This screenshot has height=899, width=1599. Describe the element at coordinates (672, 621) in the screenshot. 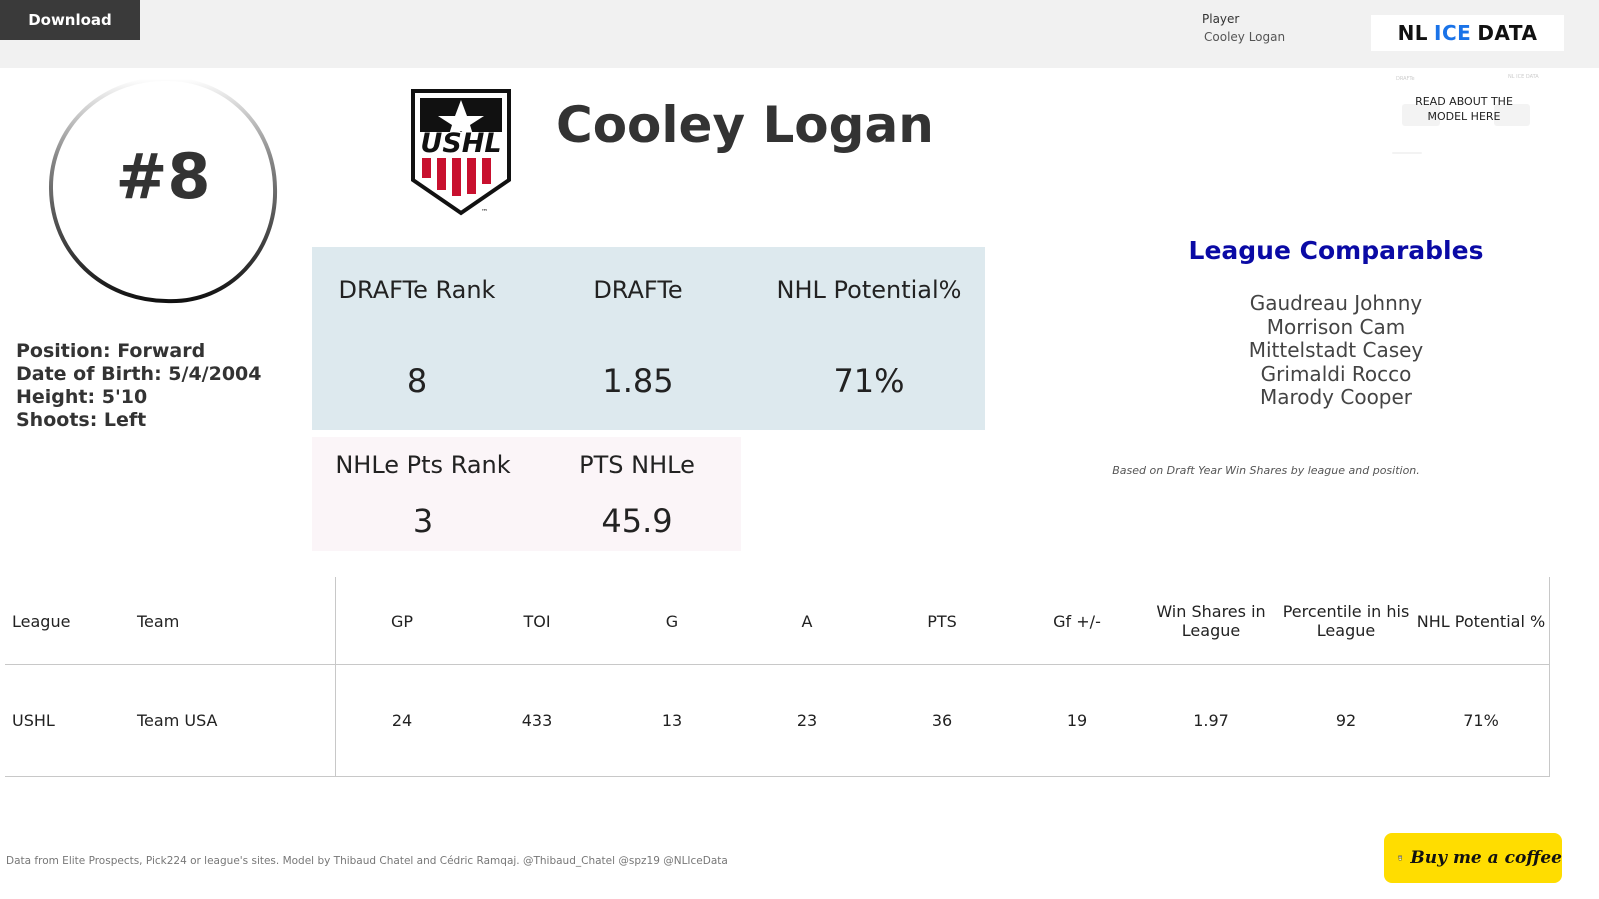

I see `table-header-g: G` at that location.